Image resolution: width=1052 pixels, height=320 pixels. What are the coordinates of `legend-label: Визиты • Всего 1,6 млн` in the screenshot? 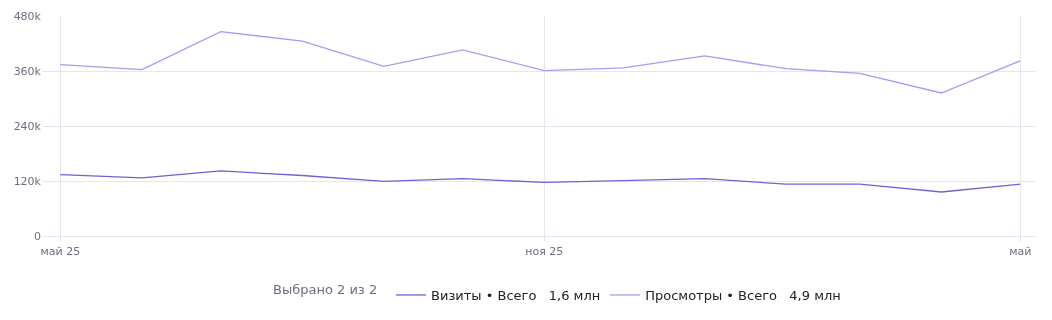 It's located at (516, 296).